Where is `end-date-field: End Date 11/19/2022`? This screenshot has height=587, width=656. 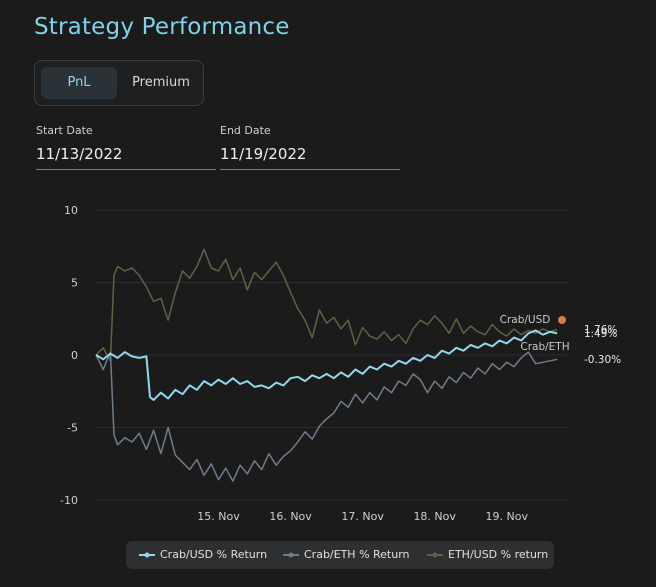
end-date-field: End Date 11/19/2022 is located at coordinates (310, 147).